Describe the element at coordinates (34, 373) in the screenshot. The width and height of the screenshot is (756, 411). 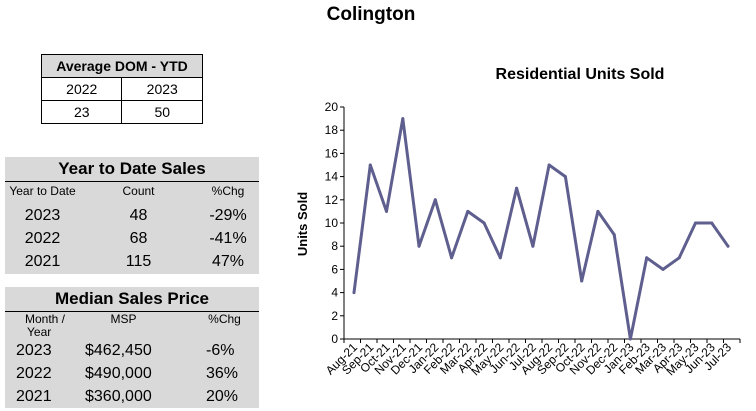
I see `msp-row-year: 2022` at that location.